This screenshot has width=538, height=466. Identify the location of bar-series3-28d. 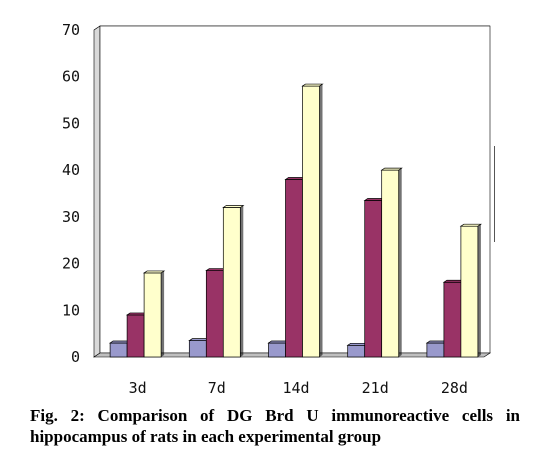
(471, 290).